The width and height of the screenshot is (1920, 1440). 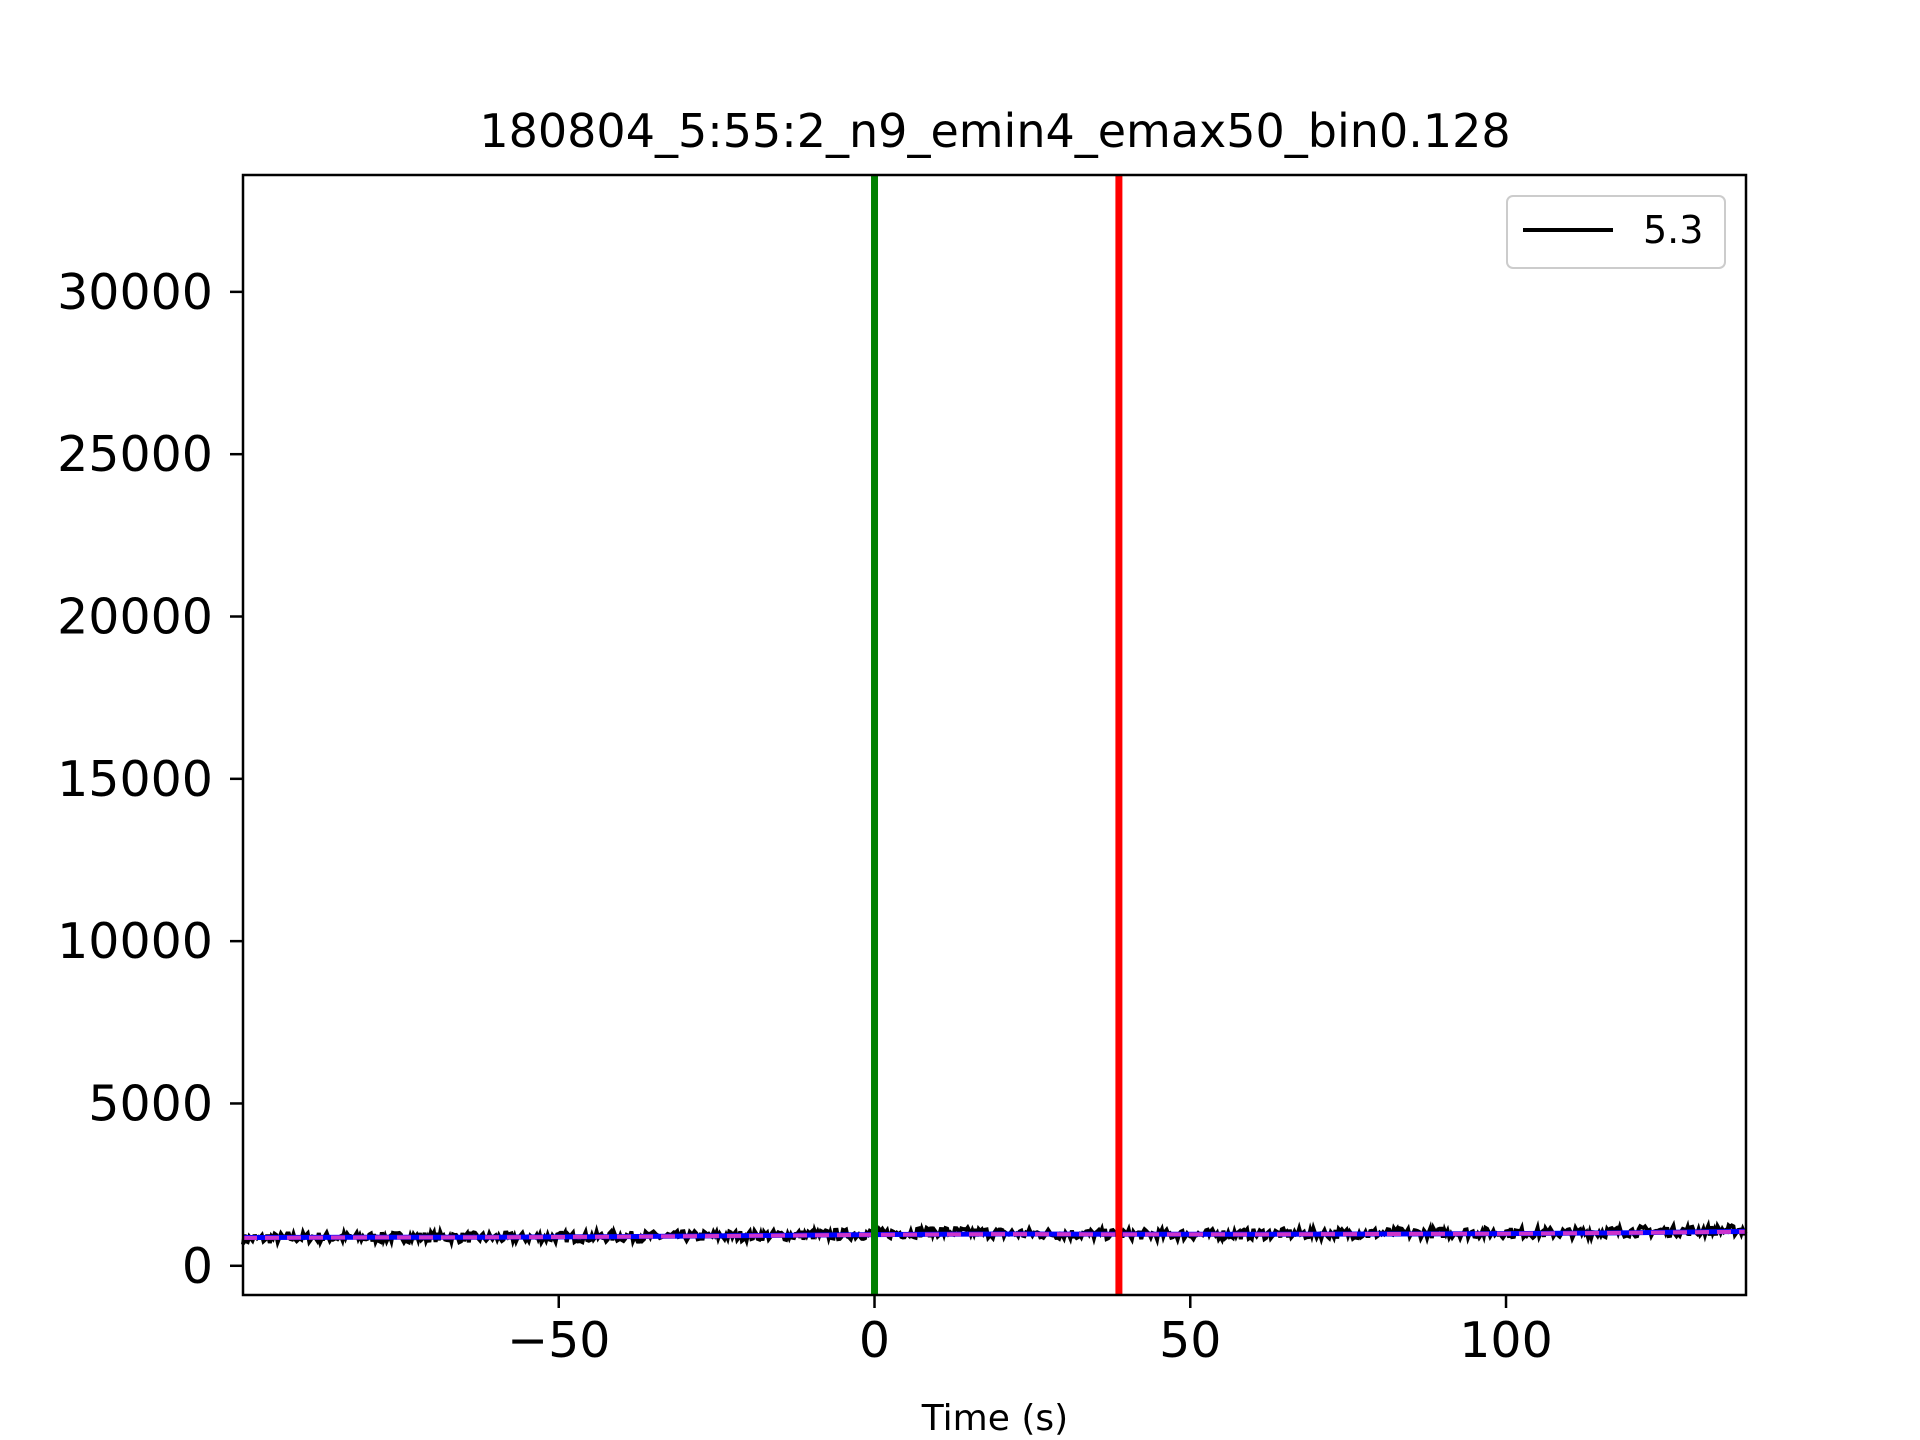 What do you see at coordinates (558, 1340) in the screenshot?
I see `x-tick-label: −50` at bounding box center [558, 1340].